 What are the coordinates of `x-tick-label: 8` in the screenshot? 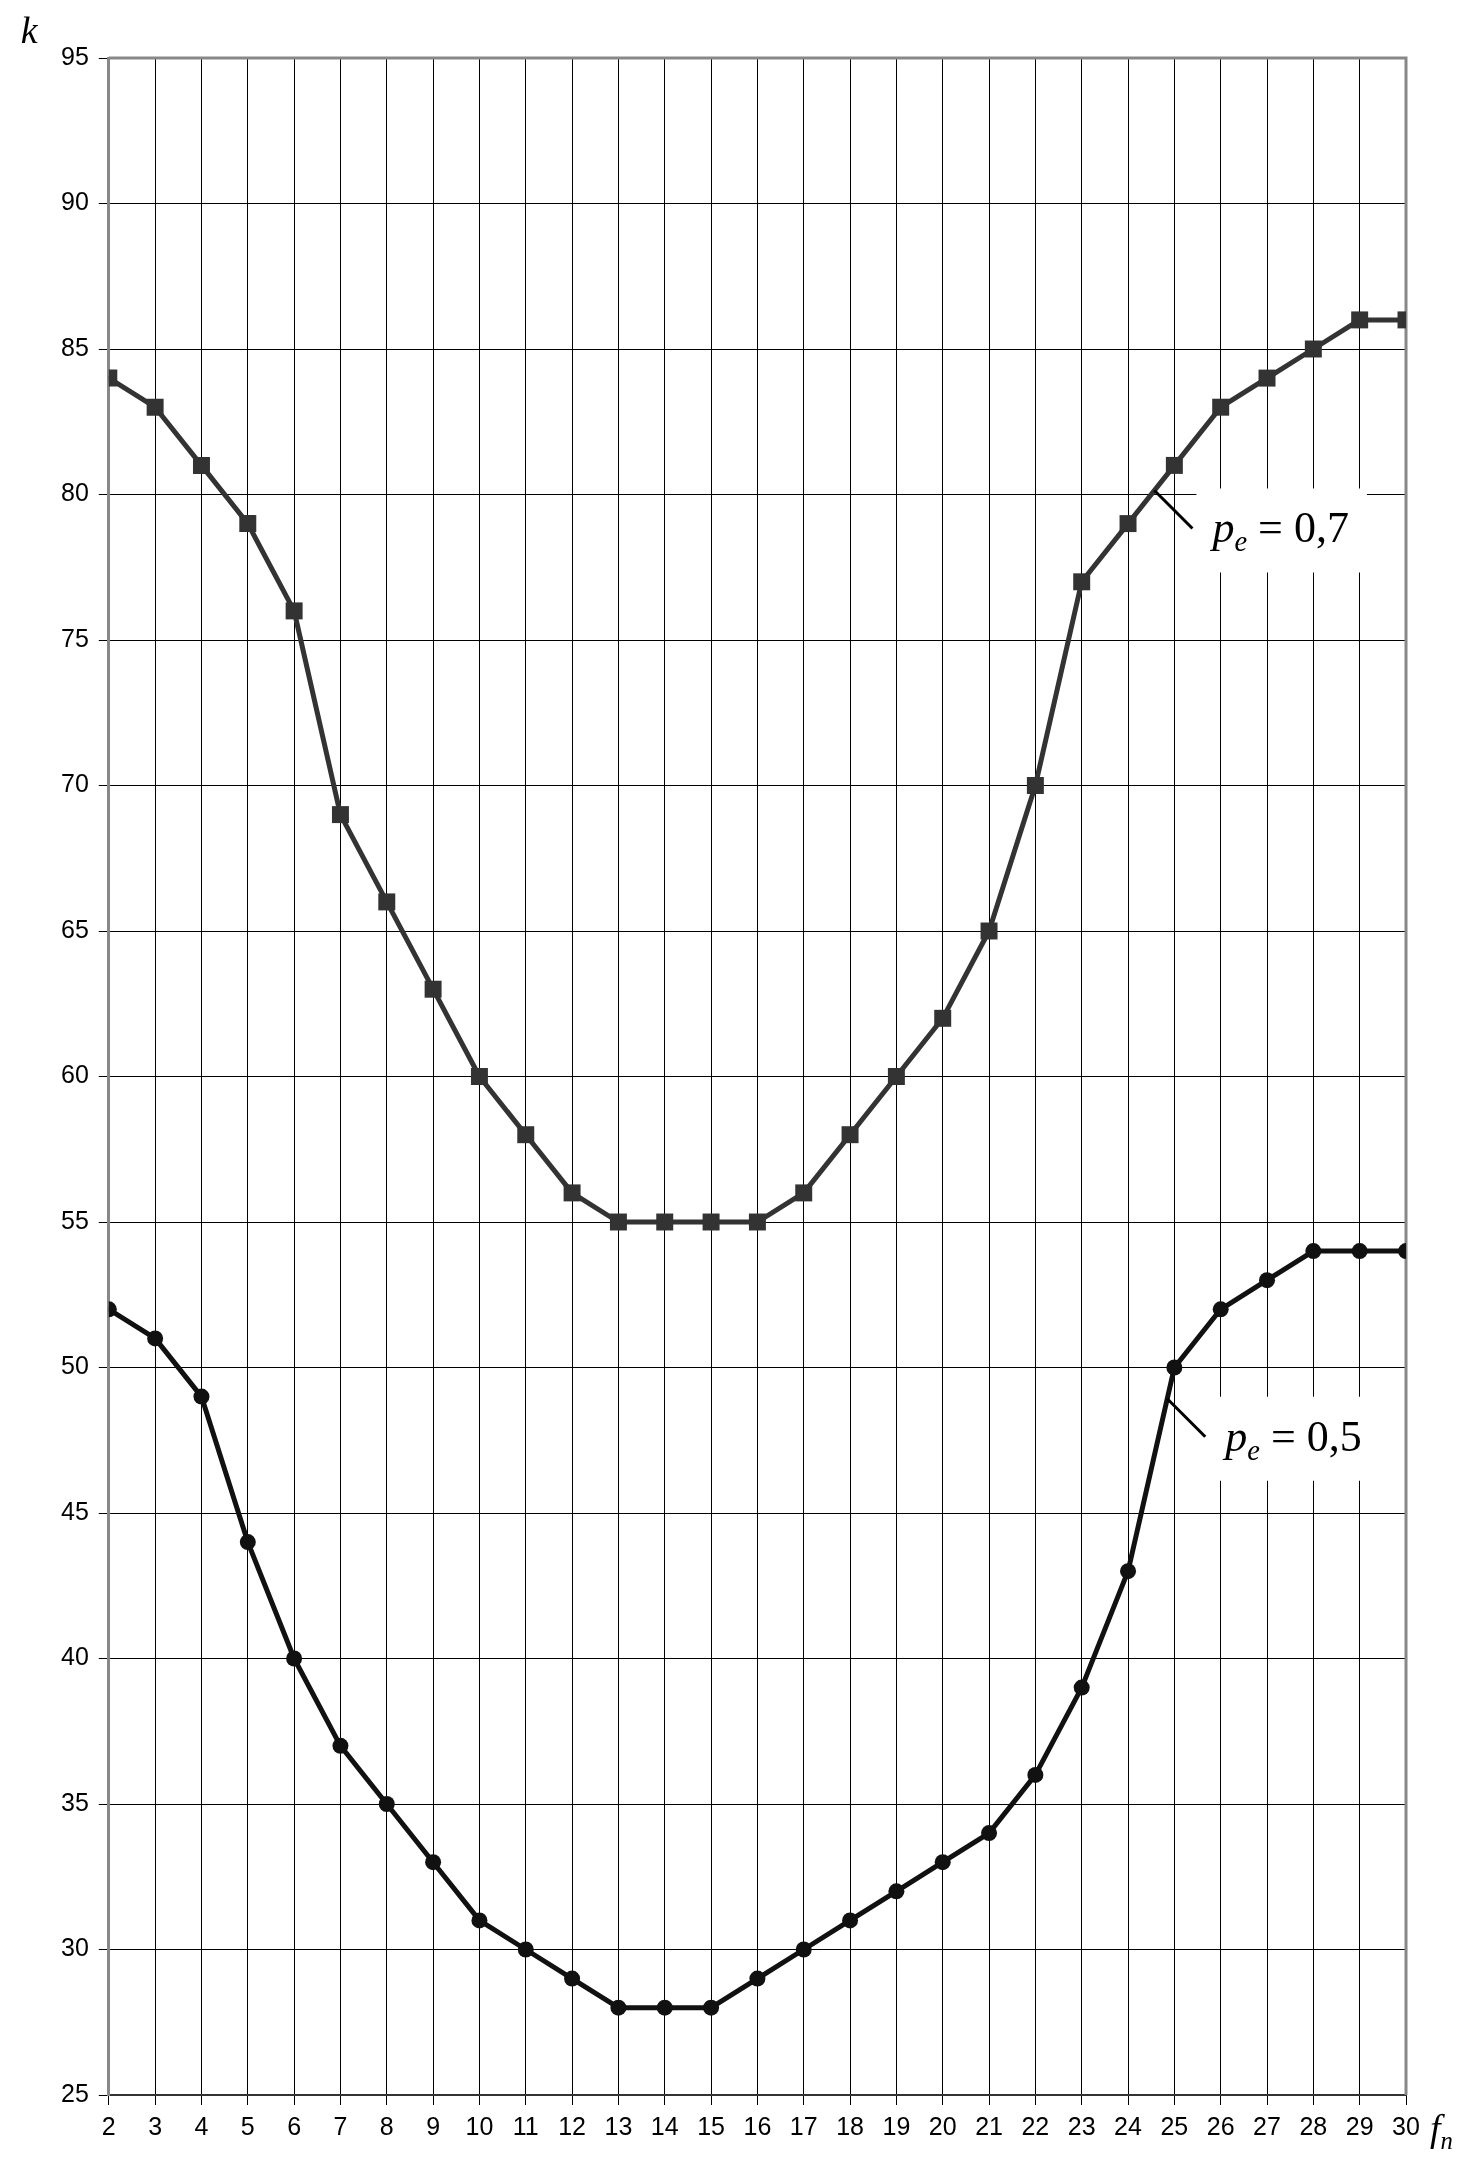 It's located at (386, 2125).